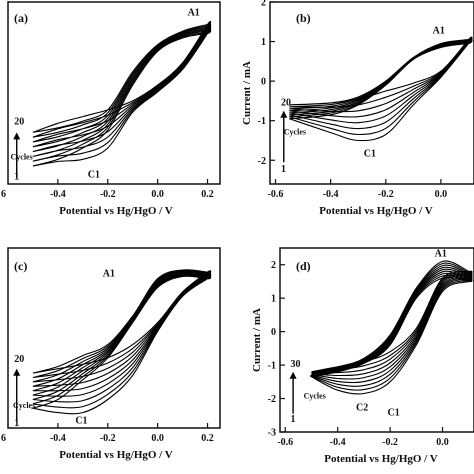  What do you see at coordinates (20, 266) in the screenshot?
I see `panel-label: (c)` at bounding box center [20, 266].